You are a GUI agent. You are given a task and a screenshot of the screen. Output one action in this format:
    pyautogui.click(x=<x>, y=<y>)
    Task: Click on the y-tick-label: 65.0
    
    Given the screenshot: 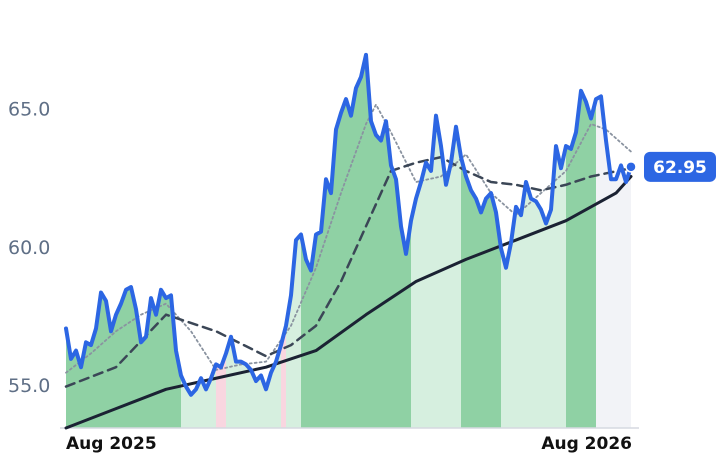 What is the action you would take?
    pyautogui.click(x=29, y=110)
    